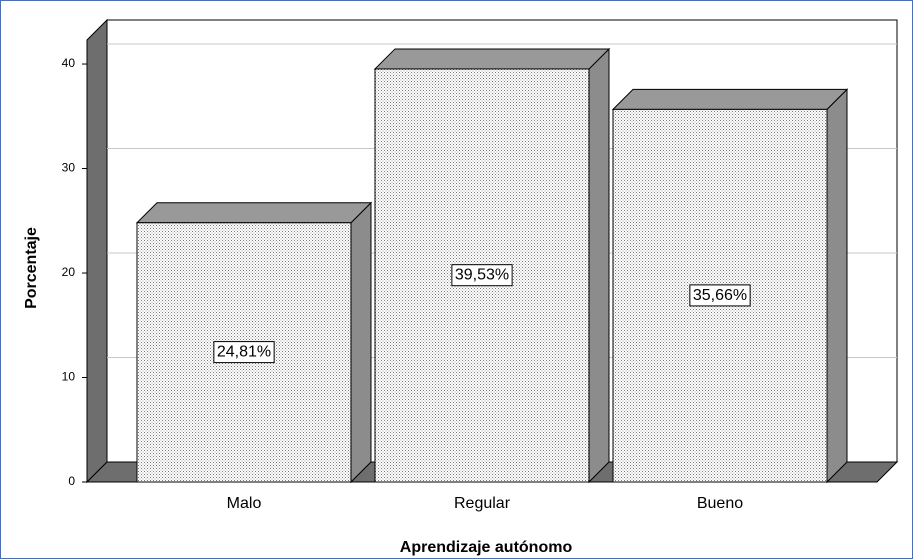 The image size is (913, 559). Describe the element at coordinates (97, 251) in the screenshot. I see `left-wall` at that location.